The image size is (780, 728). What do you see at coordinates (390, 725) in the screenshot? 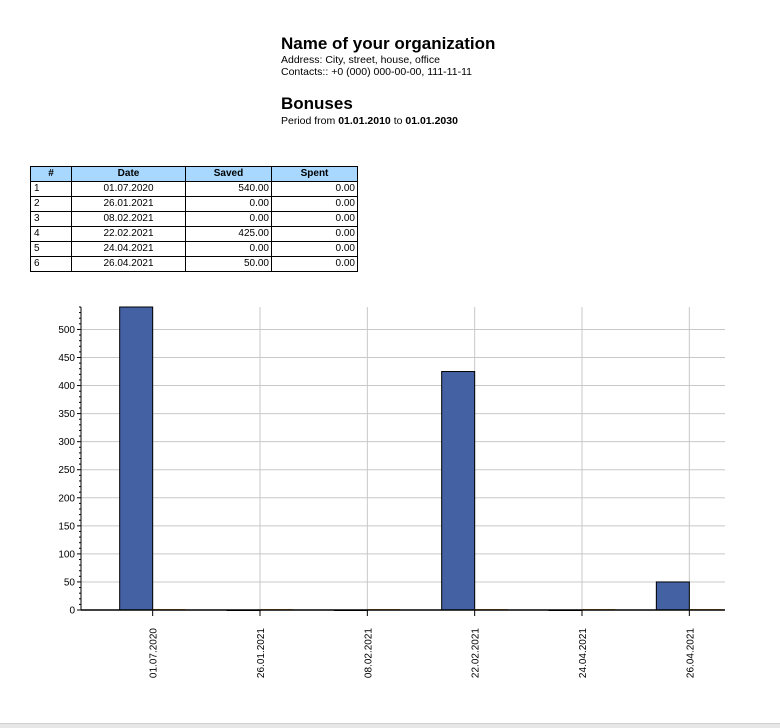
I see `page-bottom-border` at bounding box center [390, 725].